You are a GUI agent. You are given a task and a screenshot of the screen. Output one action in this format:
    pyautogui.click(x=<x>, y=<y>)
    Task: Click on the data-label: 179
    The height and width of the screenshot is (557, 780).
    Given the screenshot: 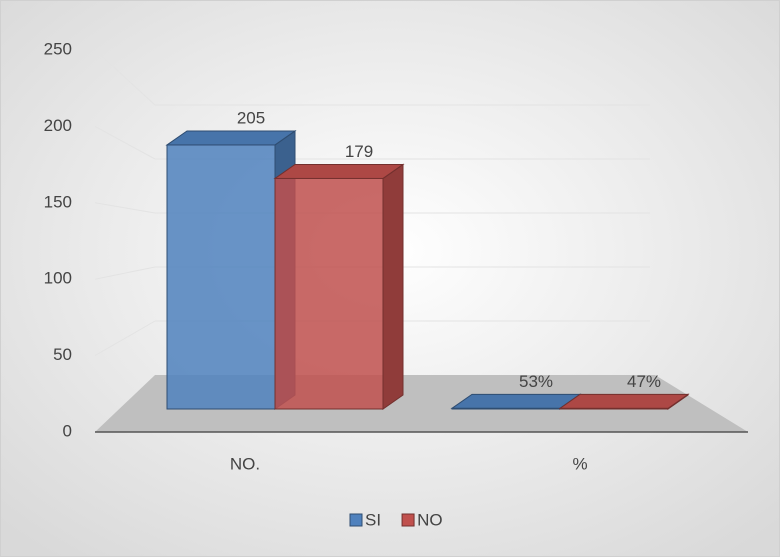 What is the action you would take?
    pyautogui.click(x=359, y=151)
    